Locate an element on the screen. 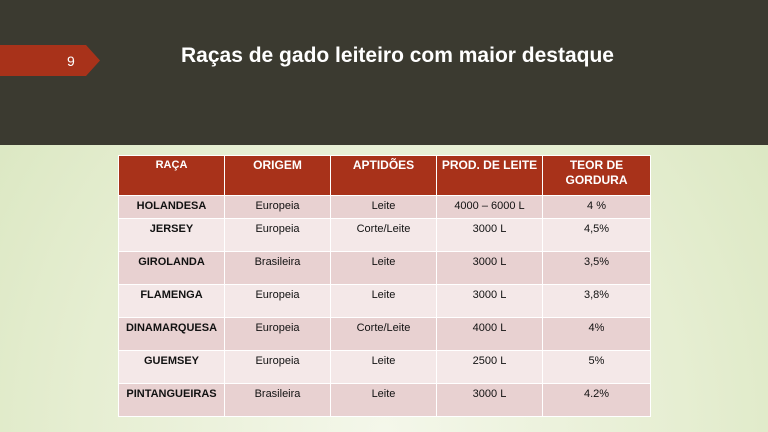 This screenshot has height=432, width=768. cell-breed: HOLANDESA is located at coordinates (171, 207).